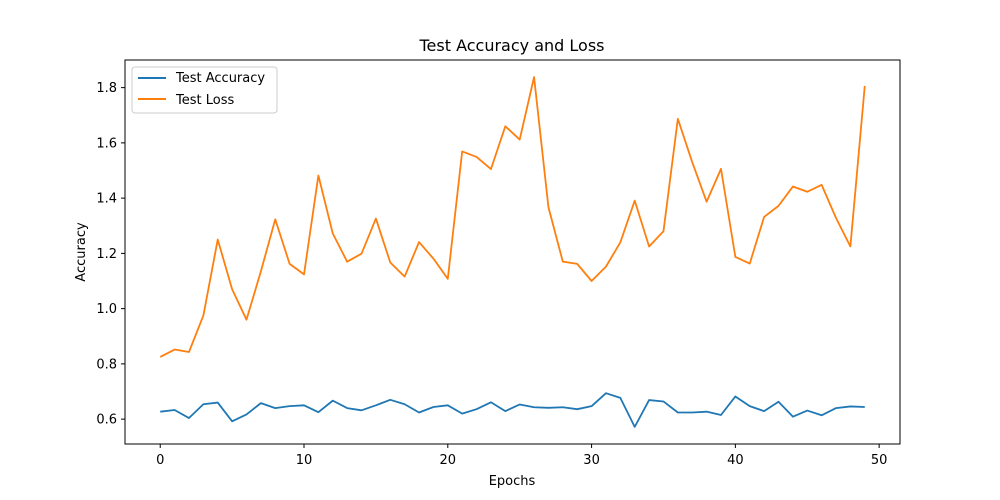  Describe the element at coordinates (448, 460) in the screenshot. I see `x-tick-label: 20` at that location.